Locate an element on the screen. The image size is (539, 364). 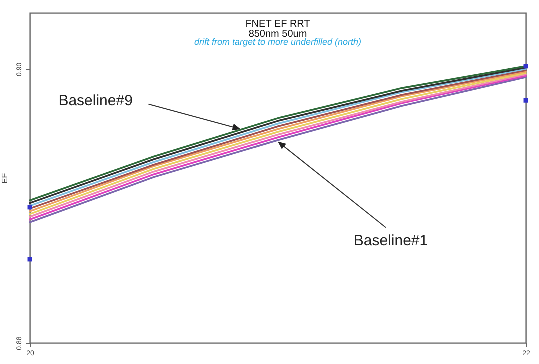
annotation: Baseline#9 is located at coordinates (95, 101).